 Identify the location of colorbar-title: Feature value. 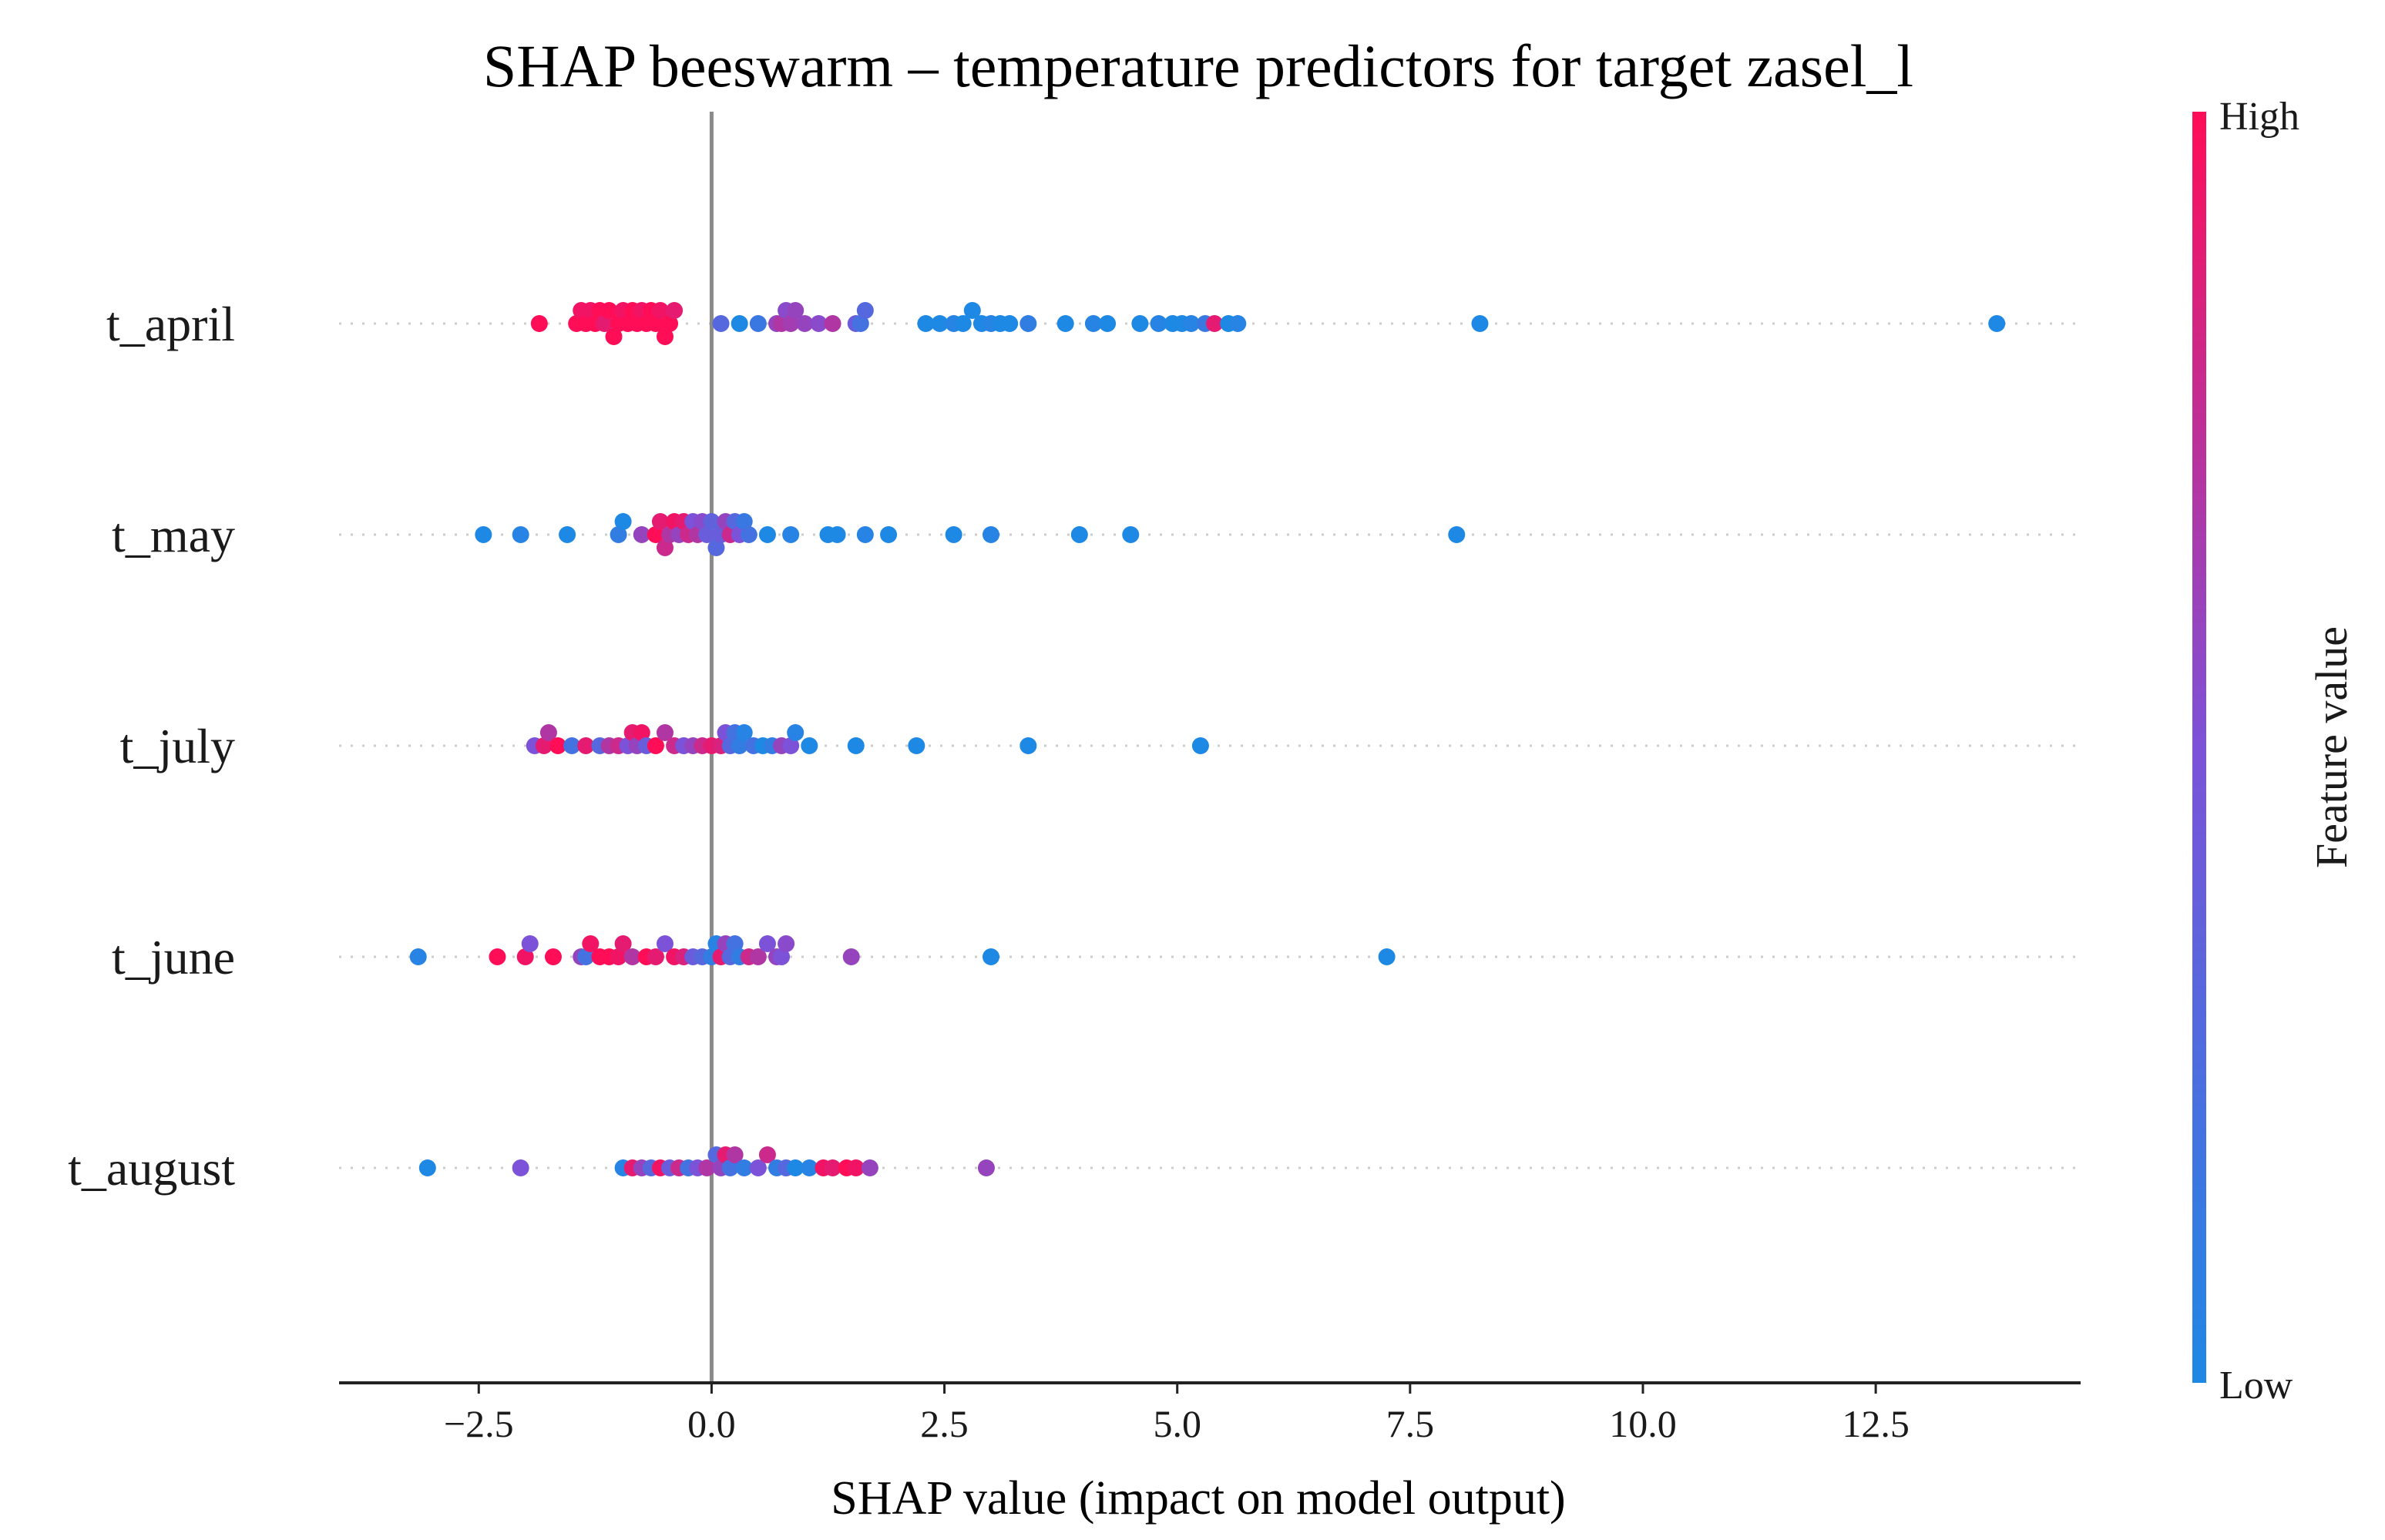
(2331, 747).